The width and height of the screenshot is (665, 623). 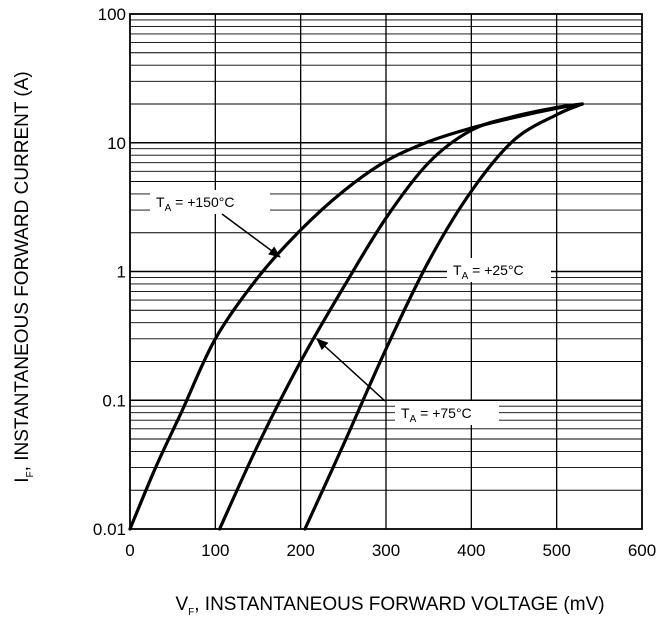 What do you see at coordinates (436, 415) in the screenshot?
I see `annotation-label: TA = +75°C` at bounding box center [436, 415].